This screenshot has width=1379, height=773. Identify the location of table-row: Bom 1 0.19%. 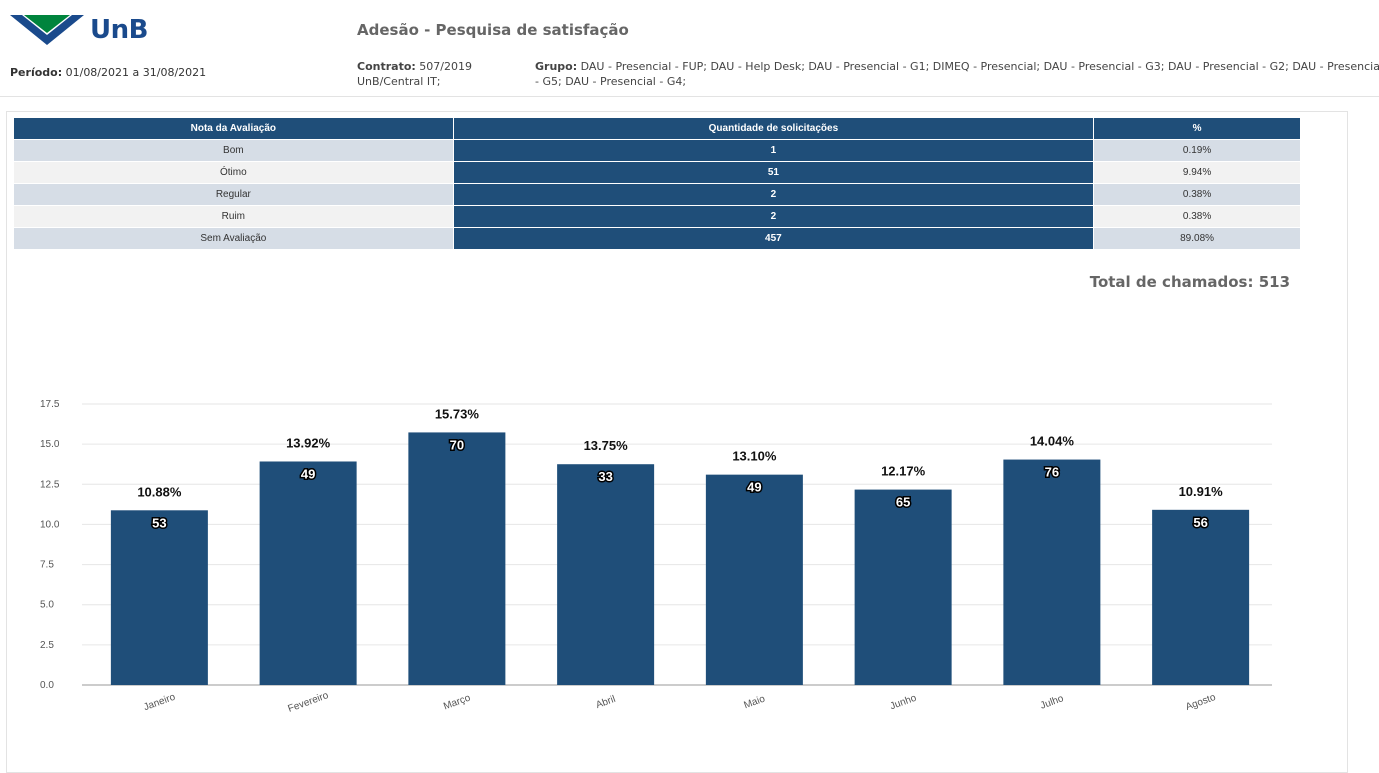
(657, 151).